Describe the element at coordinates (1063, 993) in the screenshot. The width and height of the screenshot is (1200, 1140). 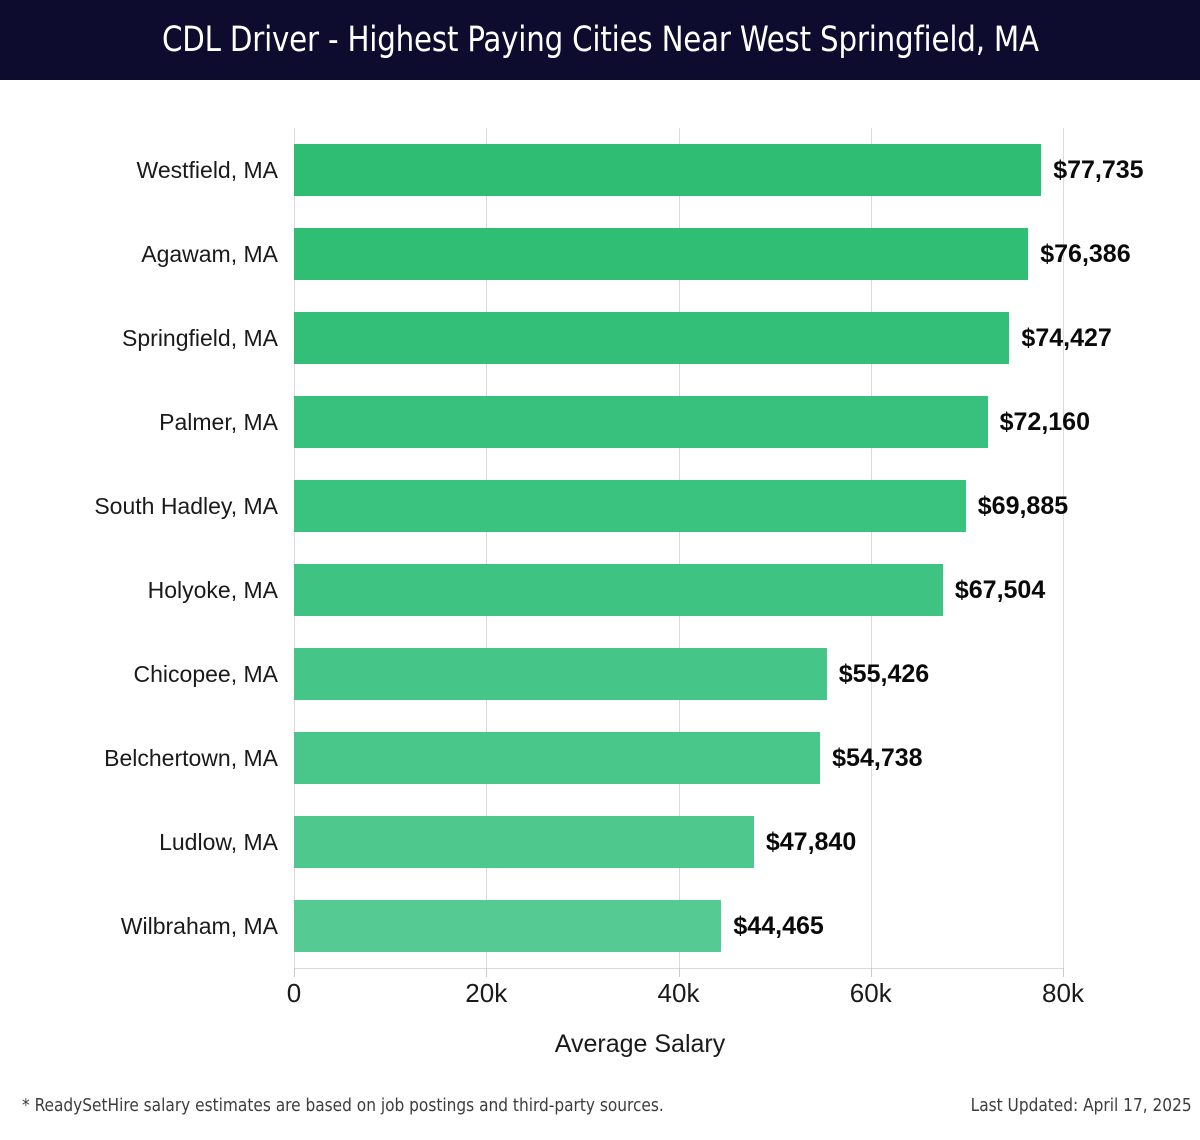
I see `x-tick-label: 80k` at that location.